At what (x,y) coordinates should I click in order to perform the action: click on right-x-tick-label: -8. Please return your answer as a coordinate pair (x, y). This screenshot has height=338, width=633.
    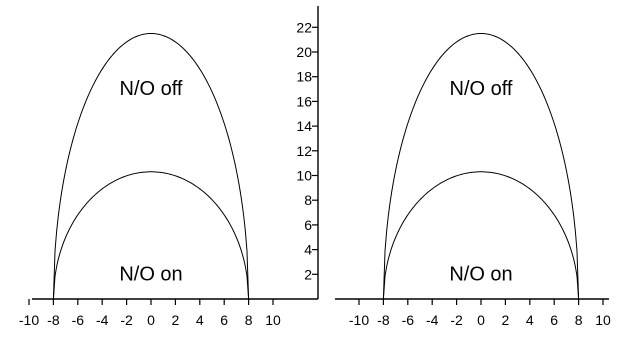
    Looking at the image, I should click on (383, 320).